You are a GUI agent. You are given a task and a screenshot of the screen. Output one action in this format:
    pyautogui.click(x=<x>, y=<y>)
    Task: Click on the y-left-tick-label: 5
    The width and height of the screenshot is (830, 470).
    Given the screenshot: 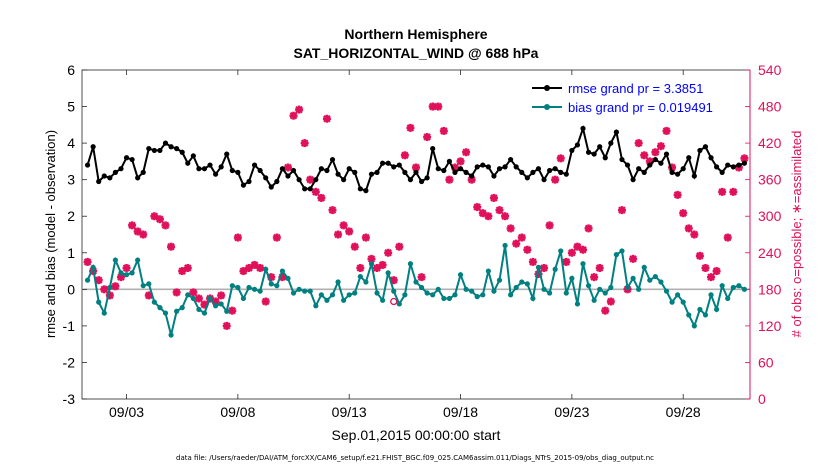 What is the action you would take?
    pyautogui.click(x=71, y=107)
    